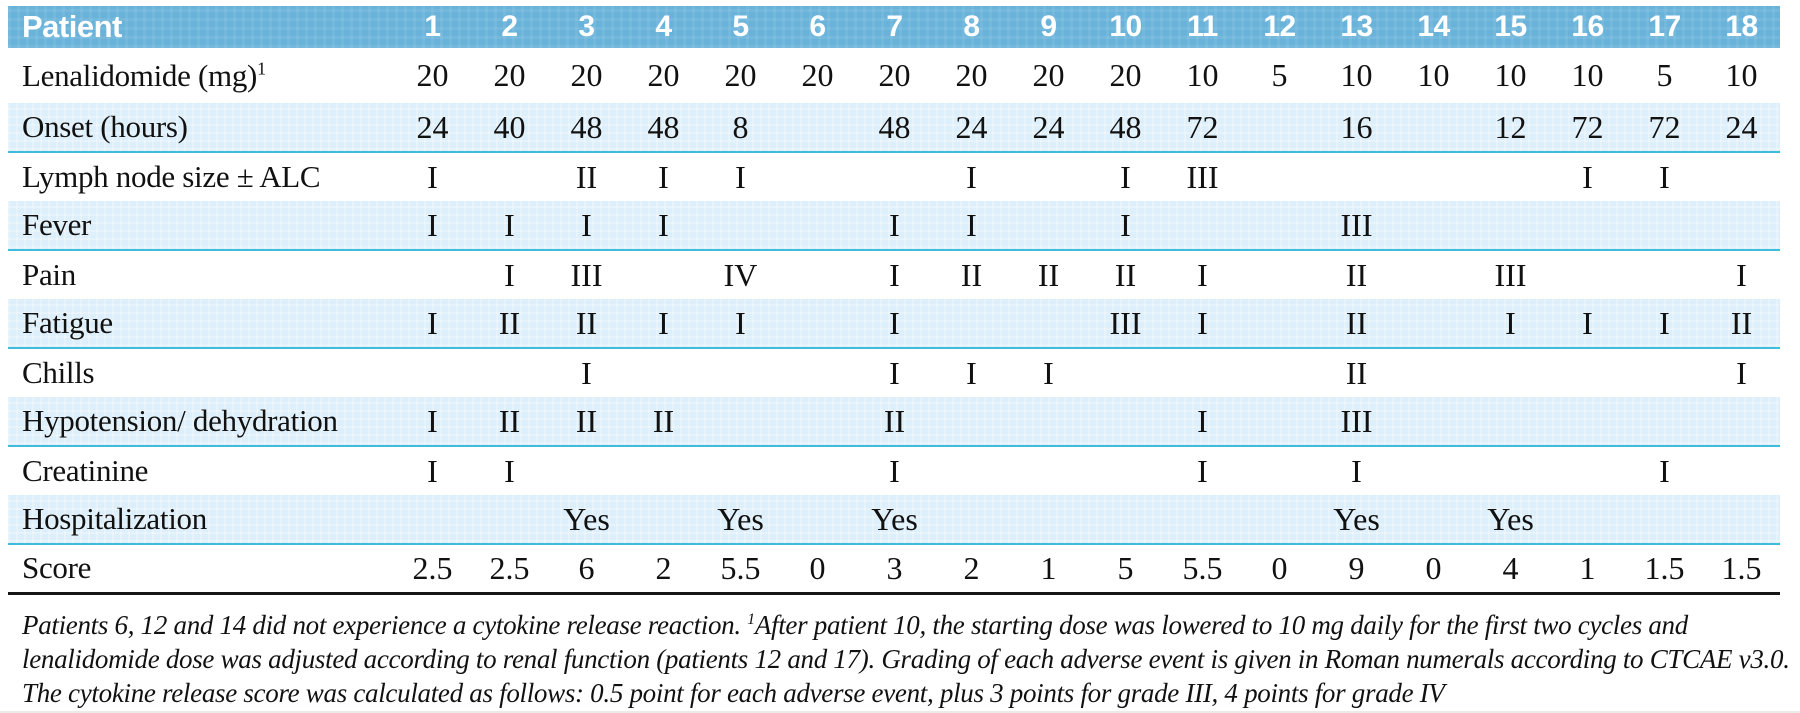  What do you see at coordinates (67, 322) in the screenshot?
I see `row-label: Fatigue` at bounding box center [67, 322].